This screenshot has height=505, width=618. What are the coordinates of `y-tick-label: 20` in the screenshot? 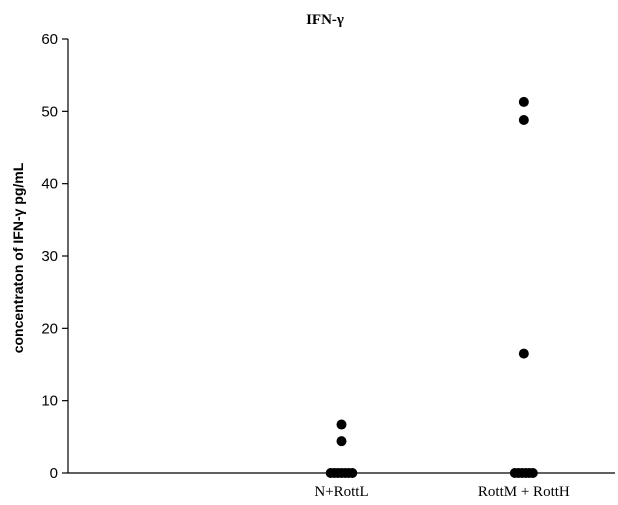 It's located at (49, 328).